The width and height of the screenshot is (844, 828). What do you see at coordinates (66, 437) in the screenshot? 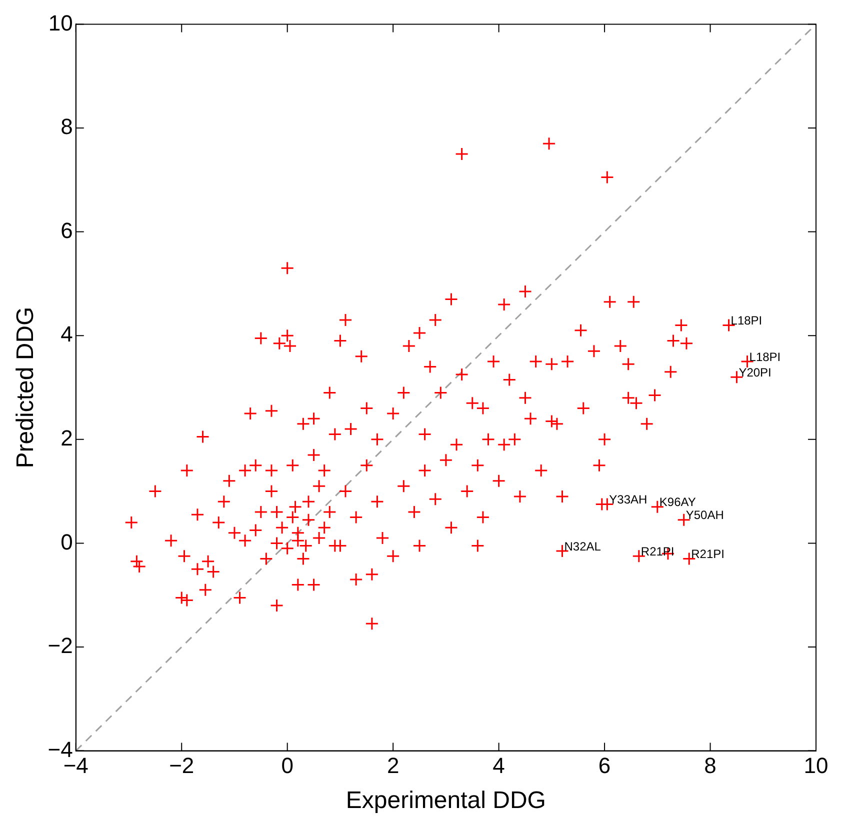
I see `y-tick-label: 2` at bounding box center [66, 437].